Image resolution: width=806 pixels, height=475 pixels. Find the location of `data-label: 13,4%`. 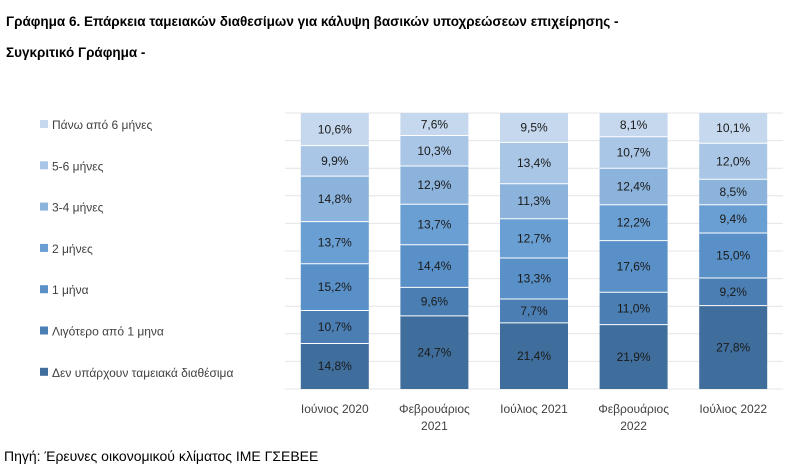

data-label: 13,4% is located at coordinates (534, 163).